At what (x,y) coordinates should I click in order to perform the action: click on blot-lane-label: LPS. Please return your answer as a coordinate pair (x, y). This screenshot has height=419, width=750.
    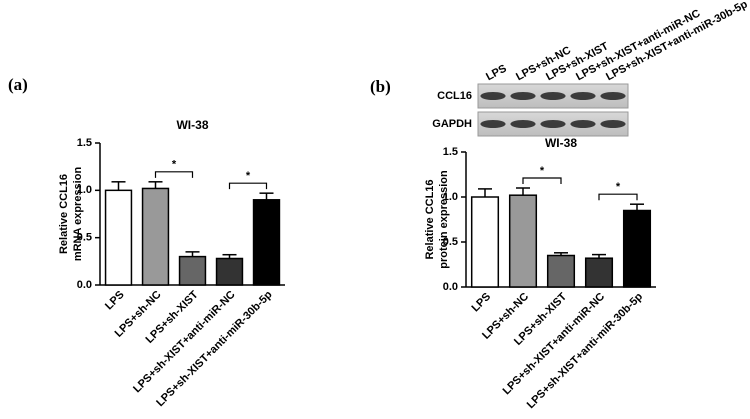
    Looking at the image, I should click on (496, 73).